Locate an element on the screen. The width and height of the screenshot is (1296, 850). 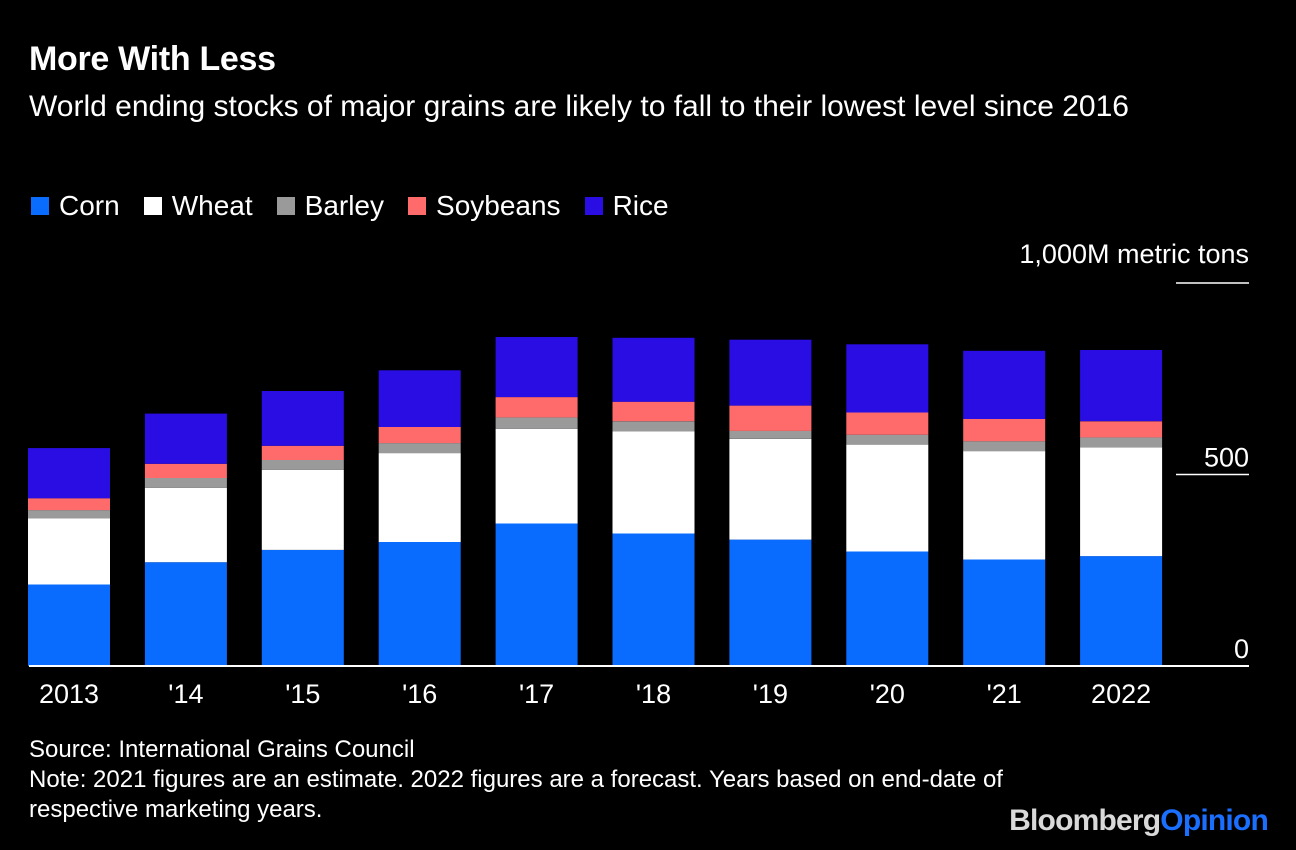
legend-swatch-wheat is located at coordinates (152, 206).